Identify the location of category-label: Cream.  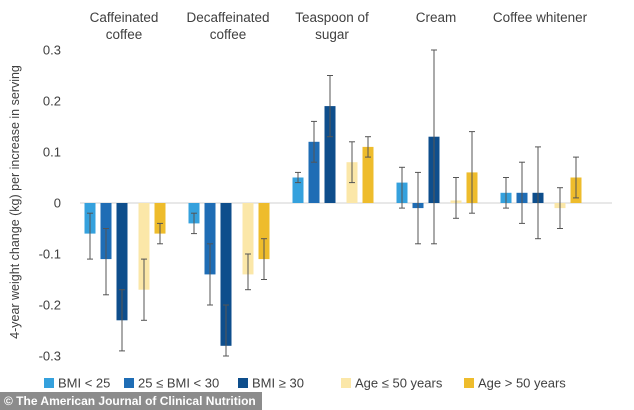
(436, 17).